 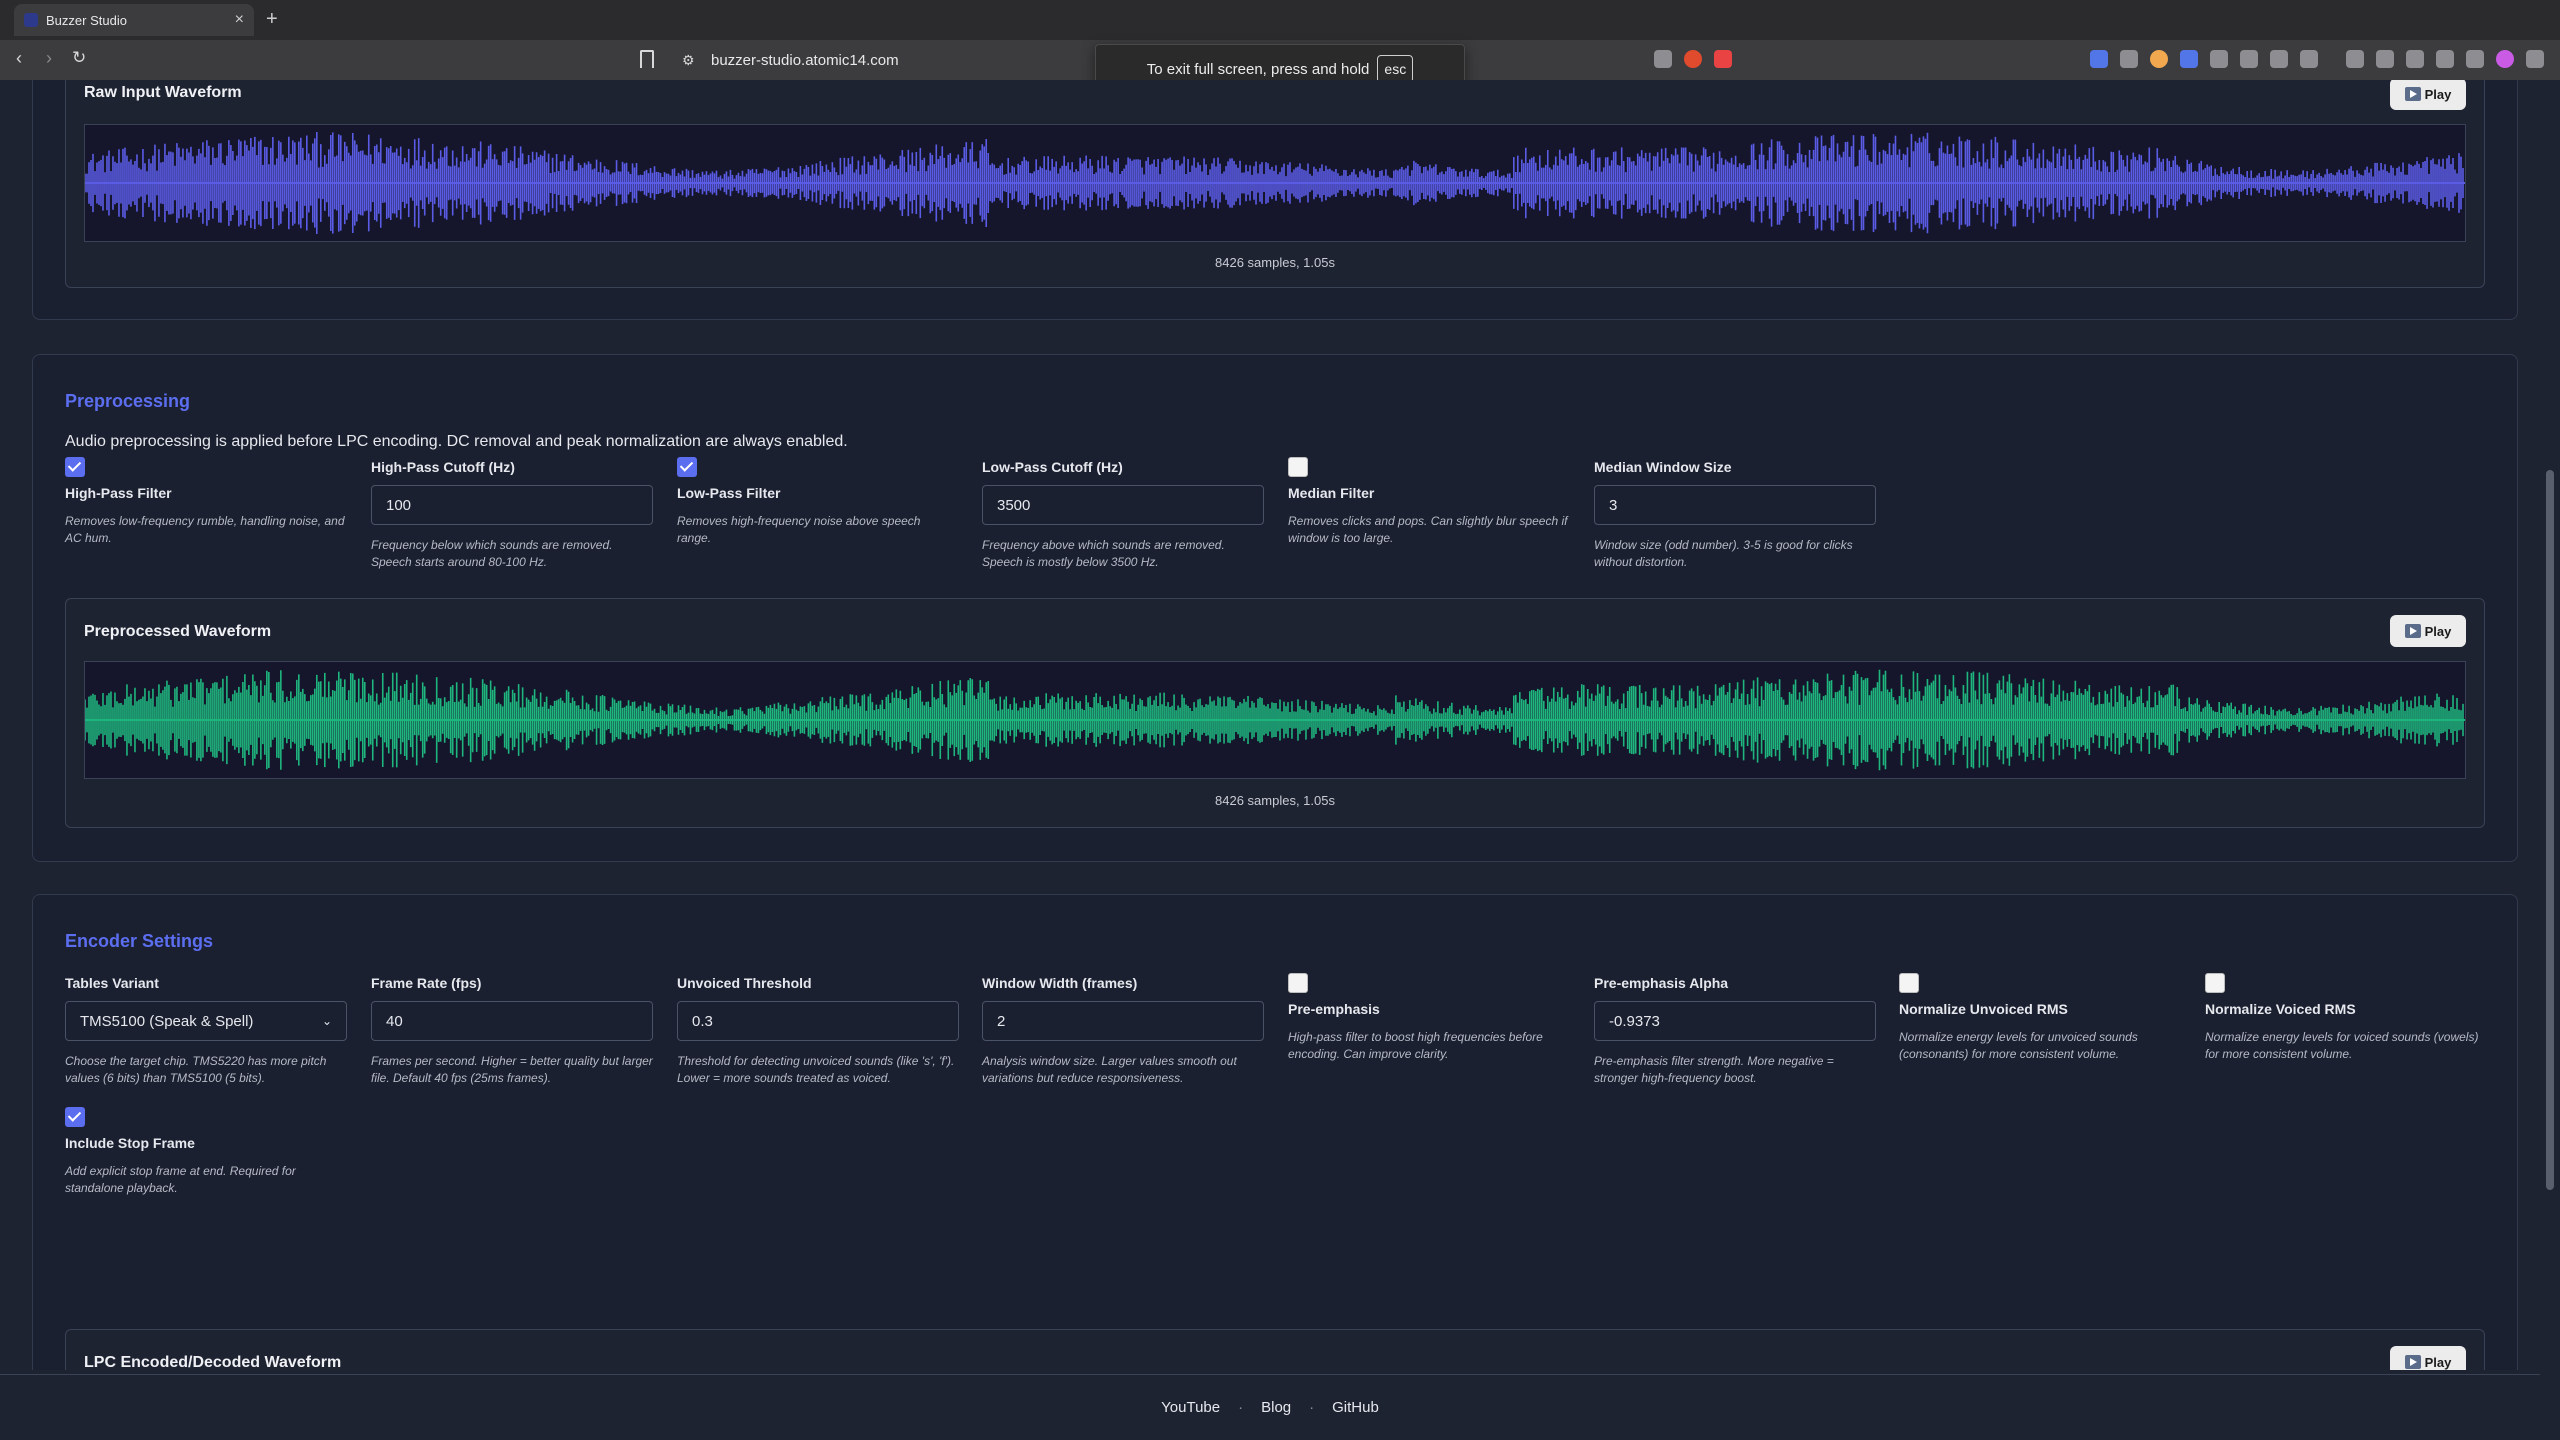 I want to click on high-pass-cutoff-input: 100, so click(x=512, y=505).